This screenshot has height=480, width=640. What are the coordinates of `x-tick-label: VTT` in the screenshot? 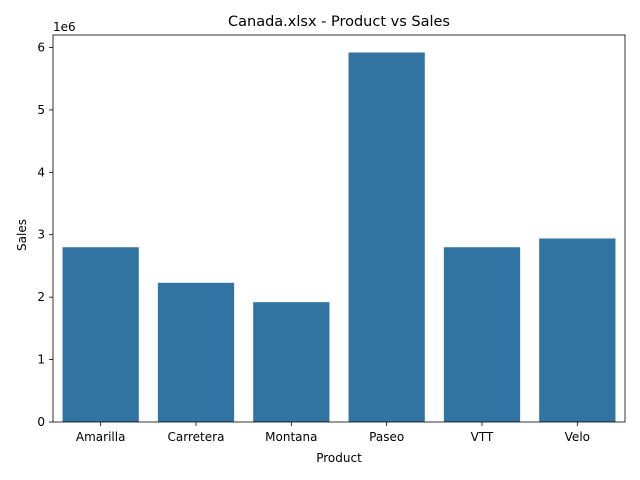 It's located at (482, 437).